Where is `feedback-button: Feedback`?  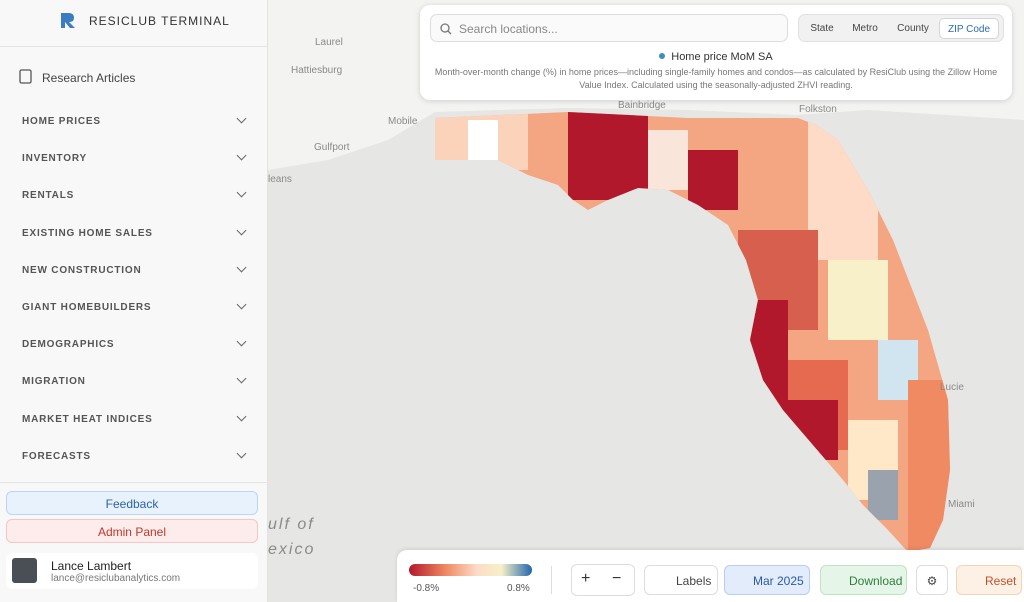
feedback-button: Feedback is located at coordinates (132, 503).